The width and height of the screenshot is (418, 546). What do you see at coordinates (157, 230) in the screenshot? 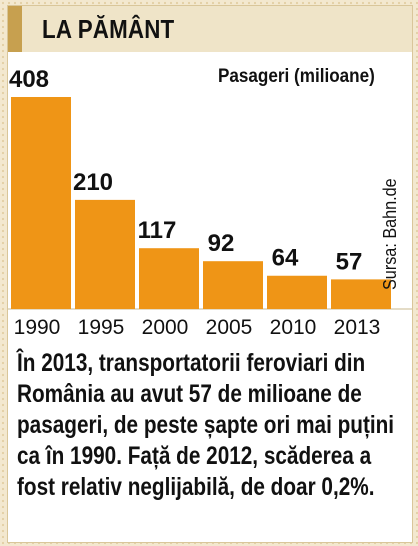
I see `data-label-2000: 117` at bounding box center [157, 230].